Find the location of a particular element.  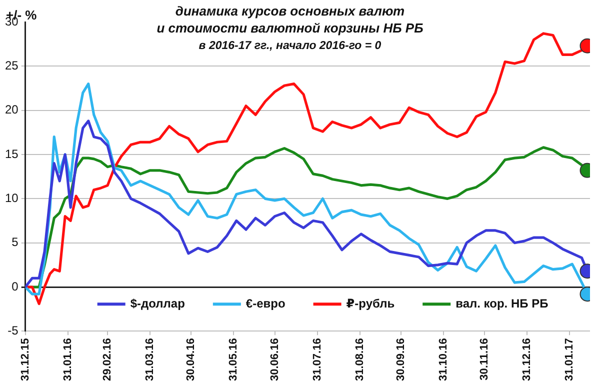

y-tick-label: 15 is located at coordinates (11, 153).